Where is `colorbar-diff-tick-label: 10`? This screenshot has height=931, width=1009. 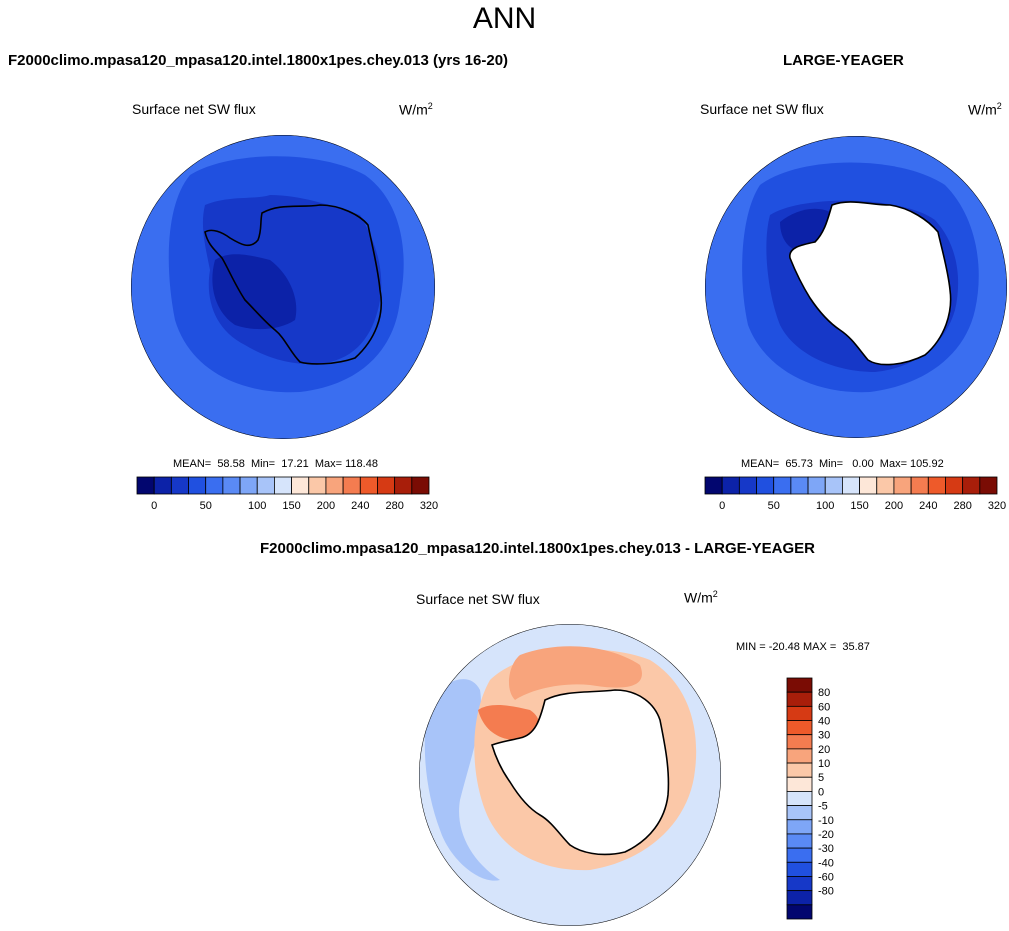
colorbar-diff-tick-label: 10 is located at coordinates (824, 764).